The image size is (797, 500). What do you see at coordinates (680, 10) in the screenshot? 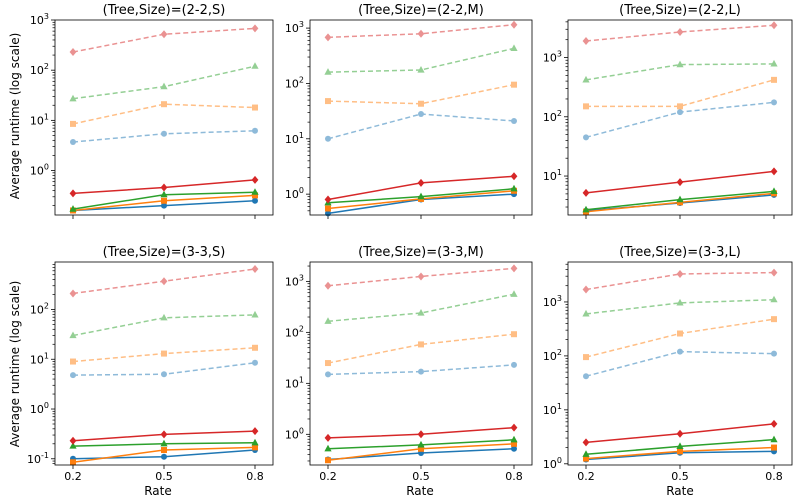
I see `panel-title: (Tree,Size)=(2-2,L)` at bounding box center [680, 10].